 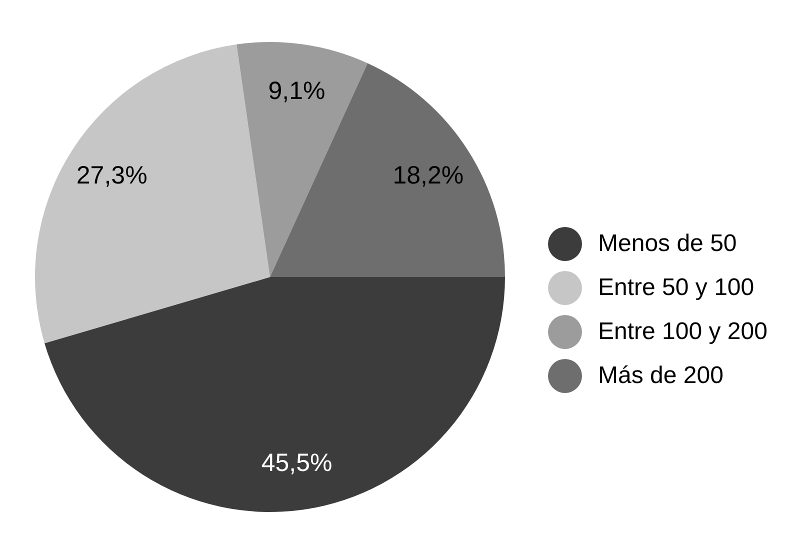 What do you see at coordinates (667, 243) in the screenshot?
I see `legend-label: Menos de 50` at bounding box center [667, 243].